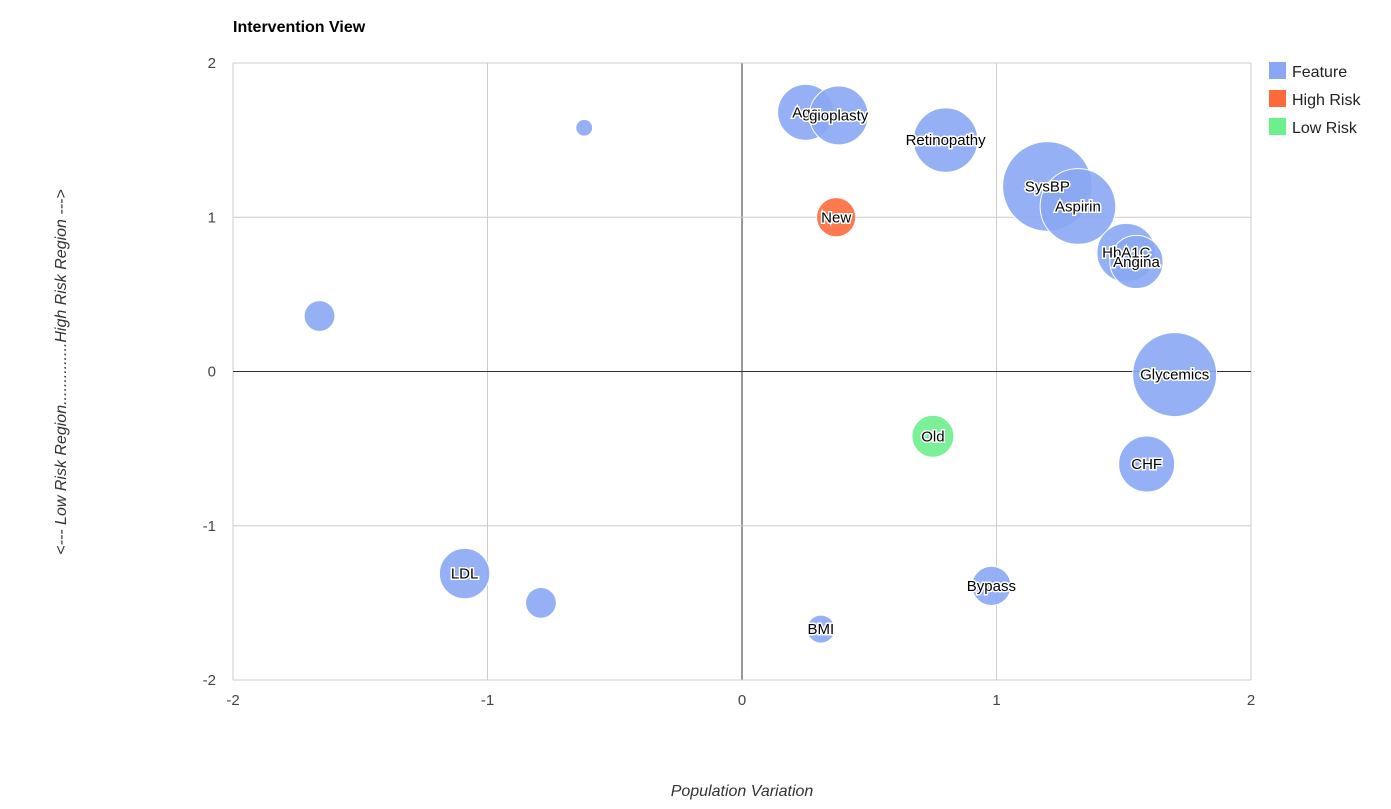 This screenshot has width=1391, height=809. Describe the element at coordinates (805, 112) in the screenshot. I see `bubble-label: Age` at that location.